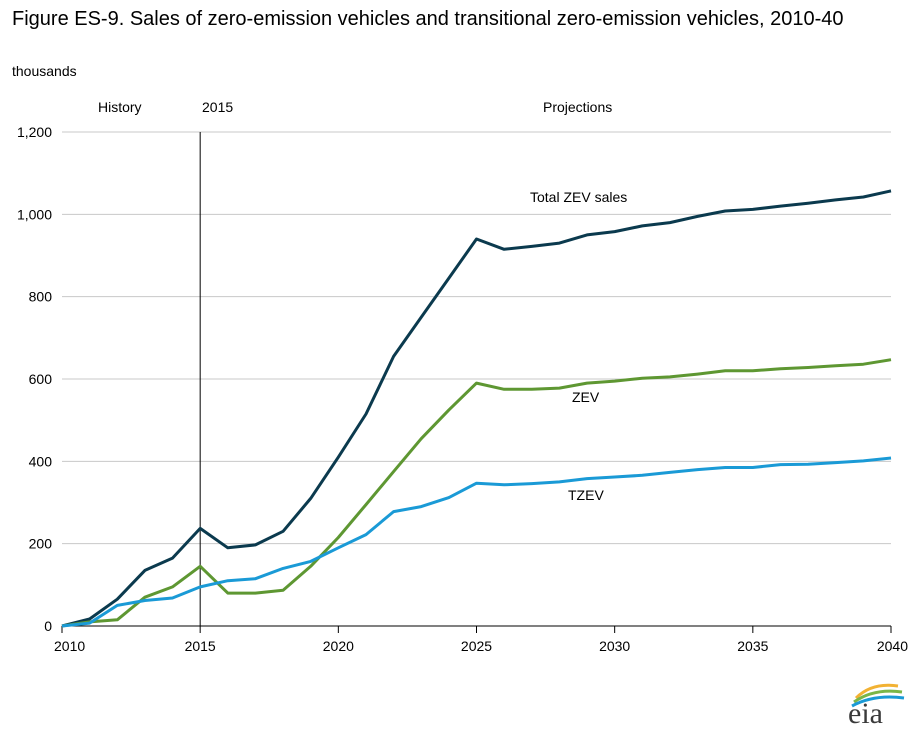 The width and height of the screenshot is (917, 729). What do you see at coordinates (586, 495) in the screenshot?
I see `series-label-tzev: TZEV` at bounding box center [586, 495].